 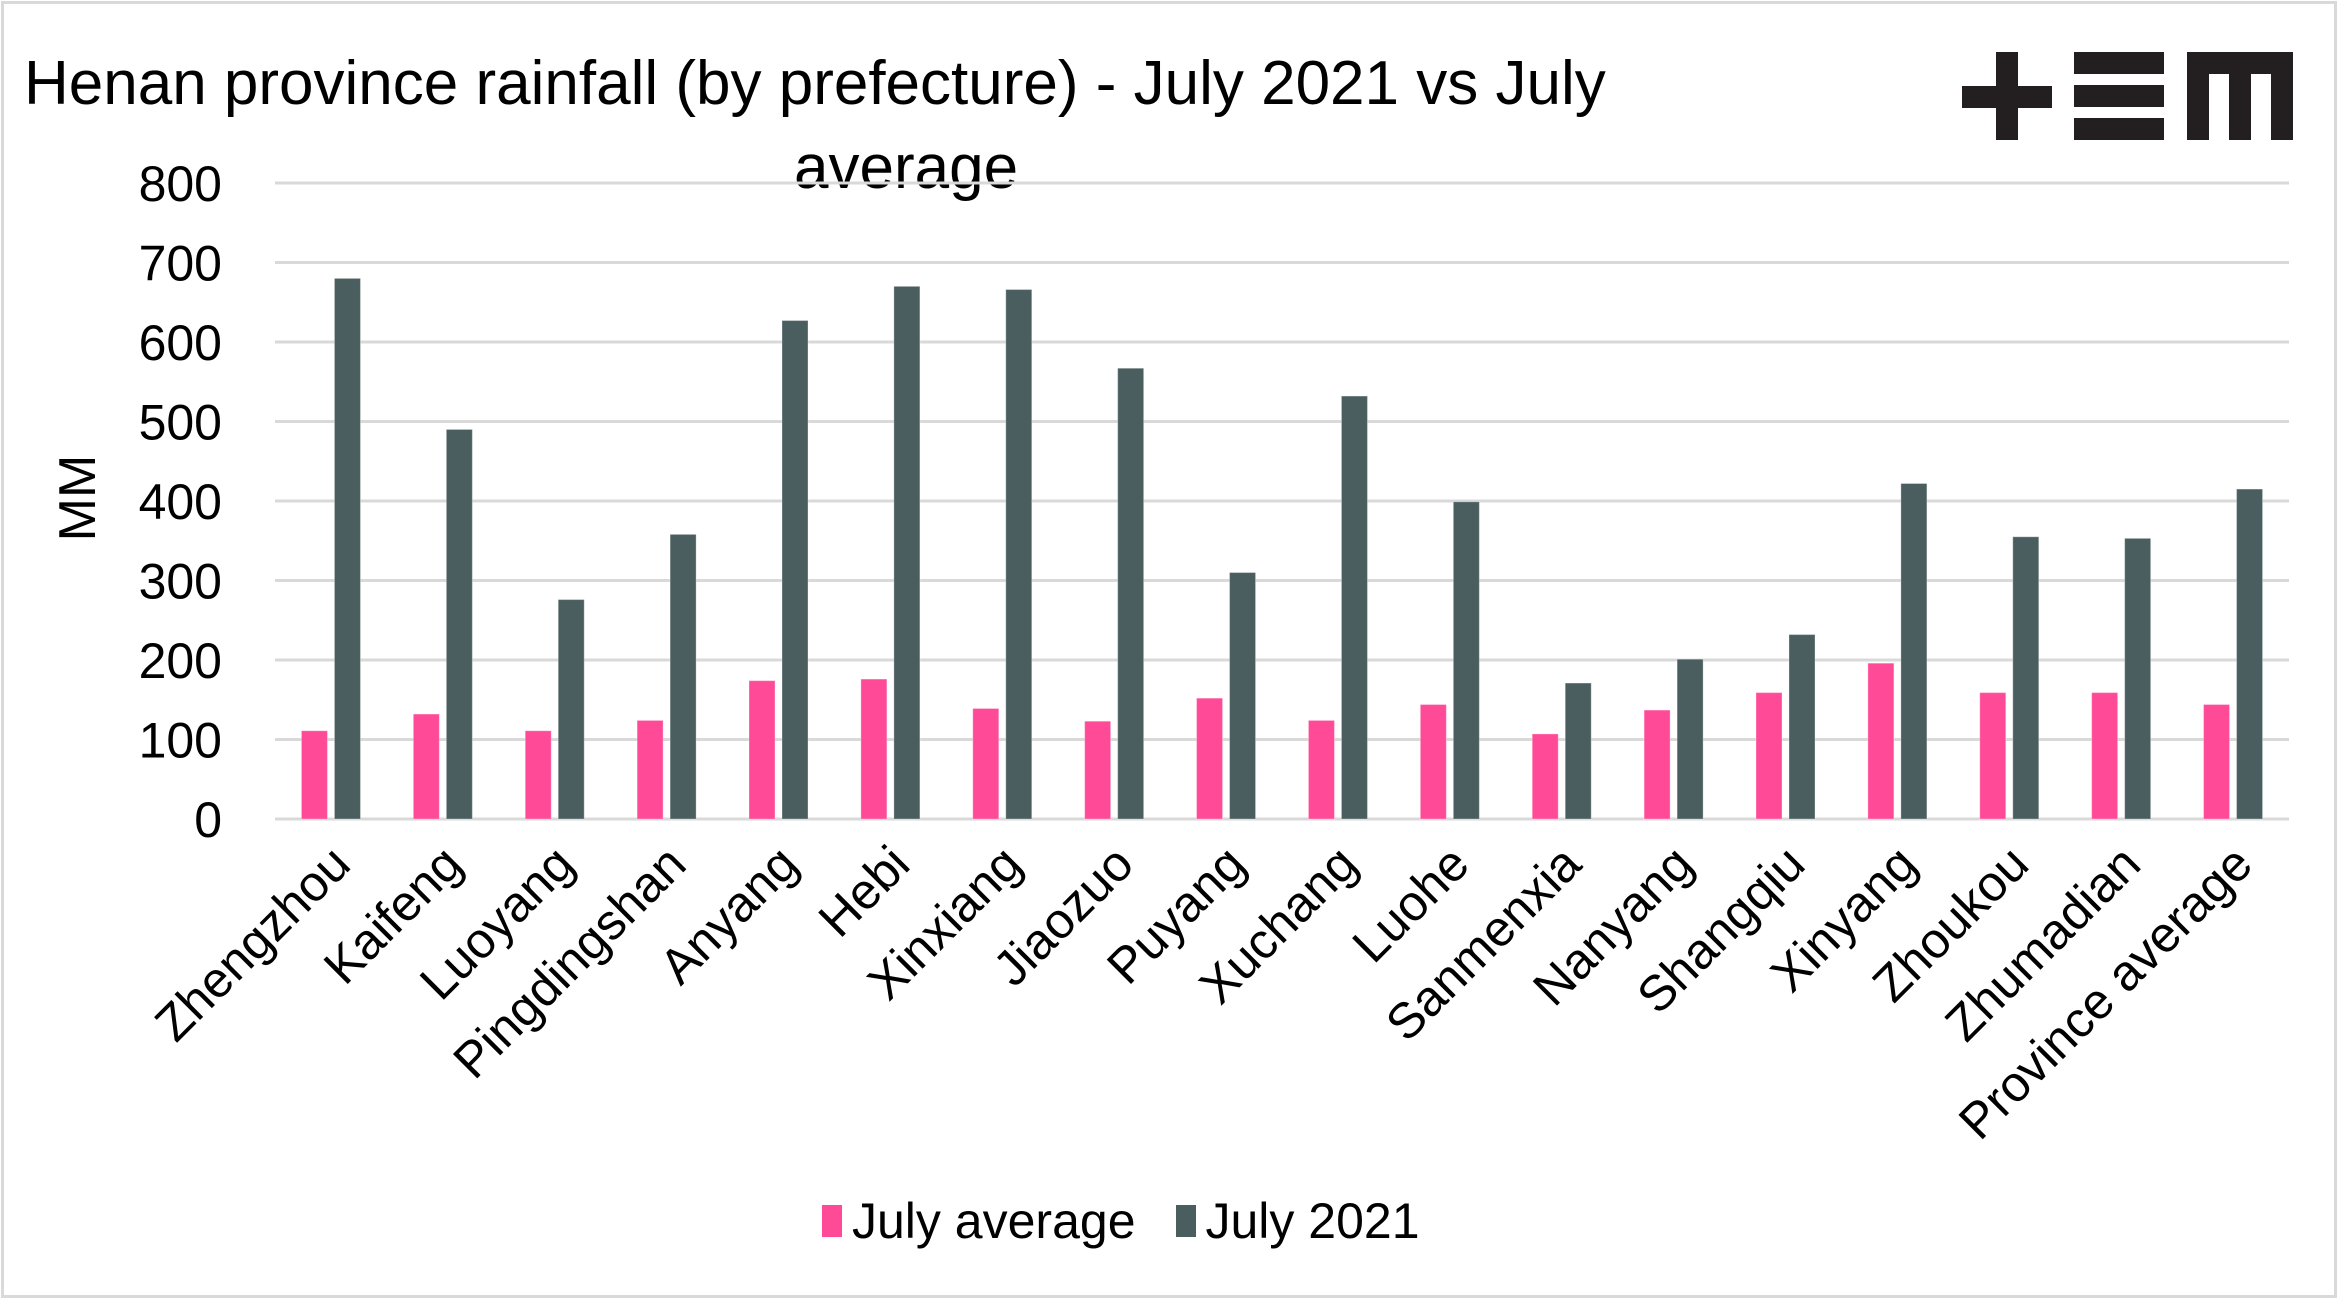 What do you see at coordinates (832, 1221) in the screenshot?
I see `legend-swatch-july-average` at bounding box center [832, 1221].